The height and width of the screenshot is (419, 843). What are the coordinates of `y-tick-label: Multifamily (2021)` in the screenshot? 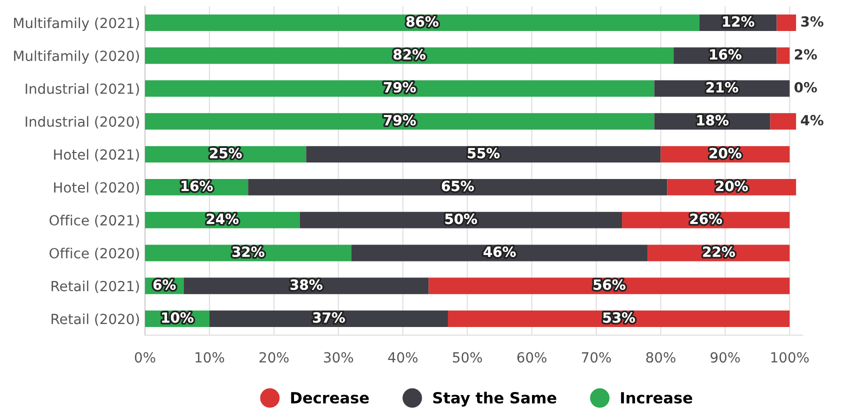 It's located at (76, 24).